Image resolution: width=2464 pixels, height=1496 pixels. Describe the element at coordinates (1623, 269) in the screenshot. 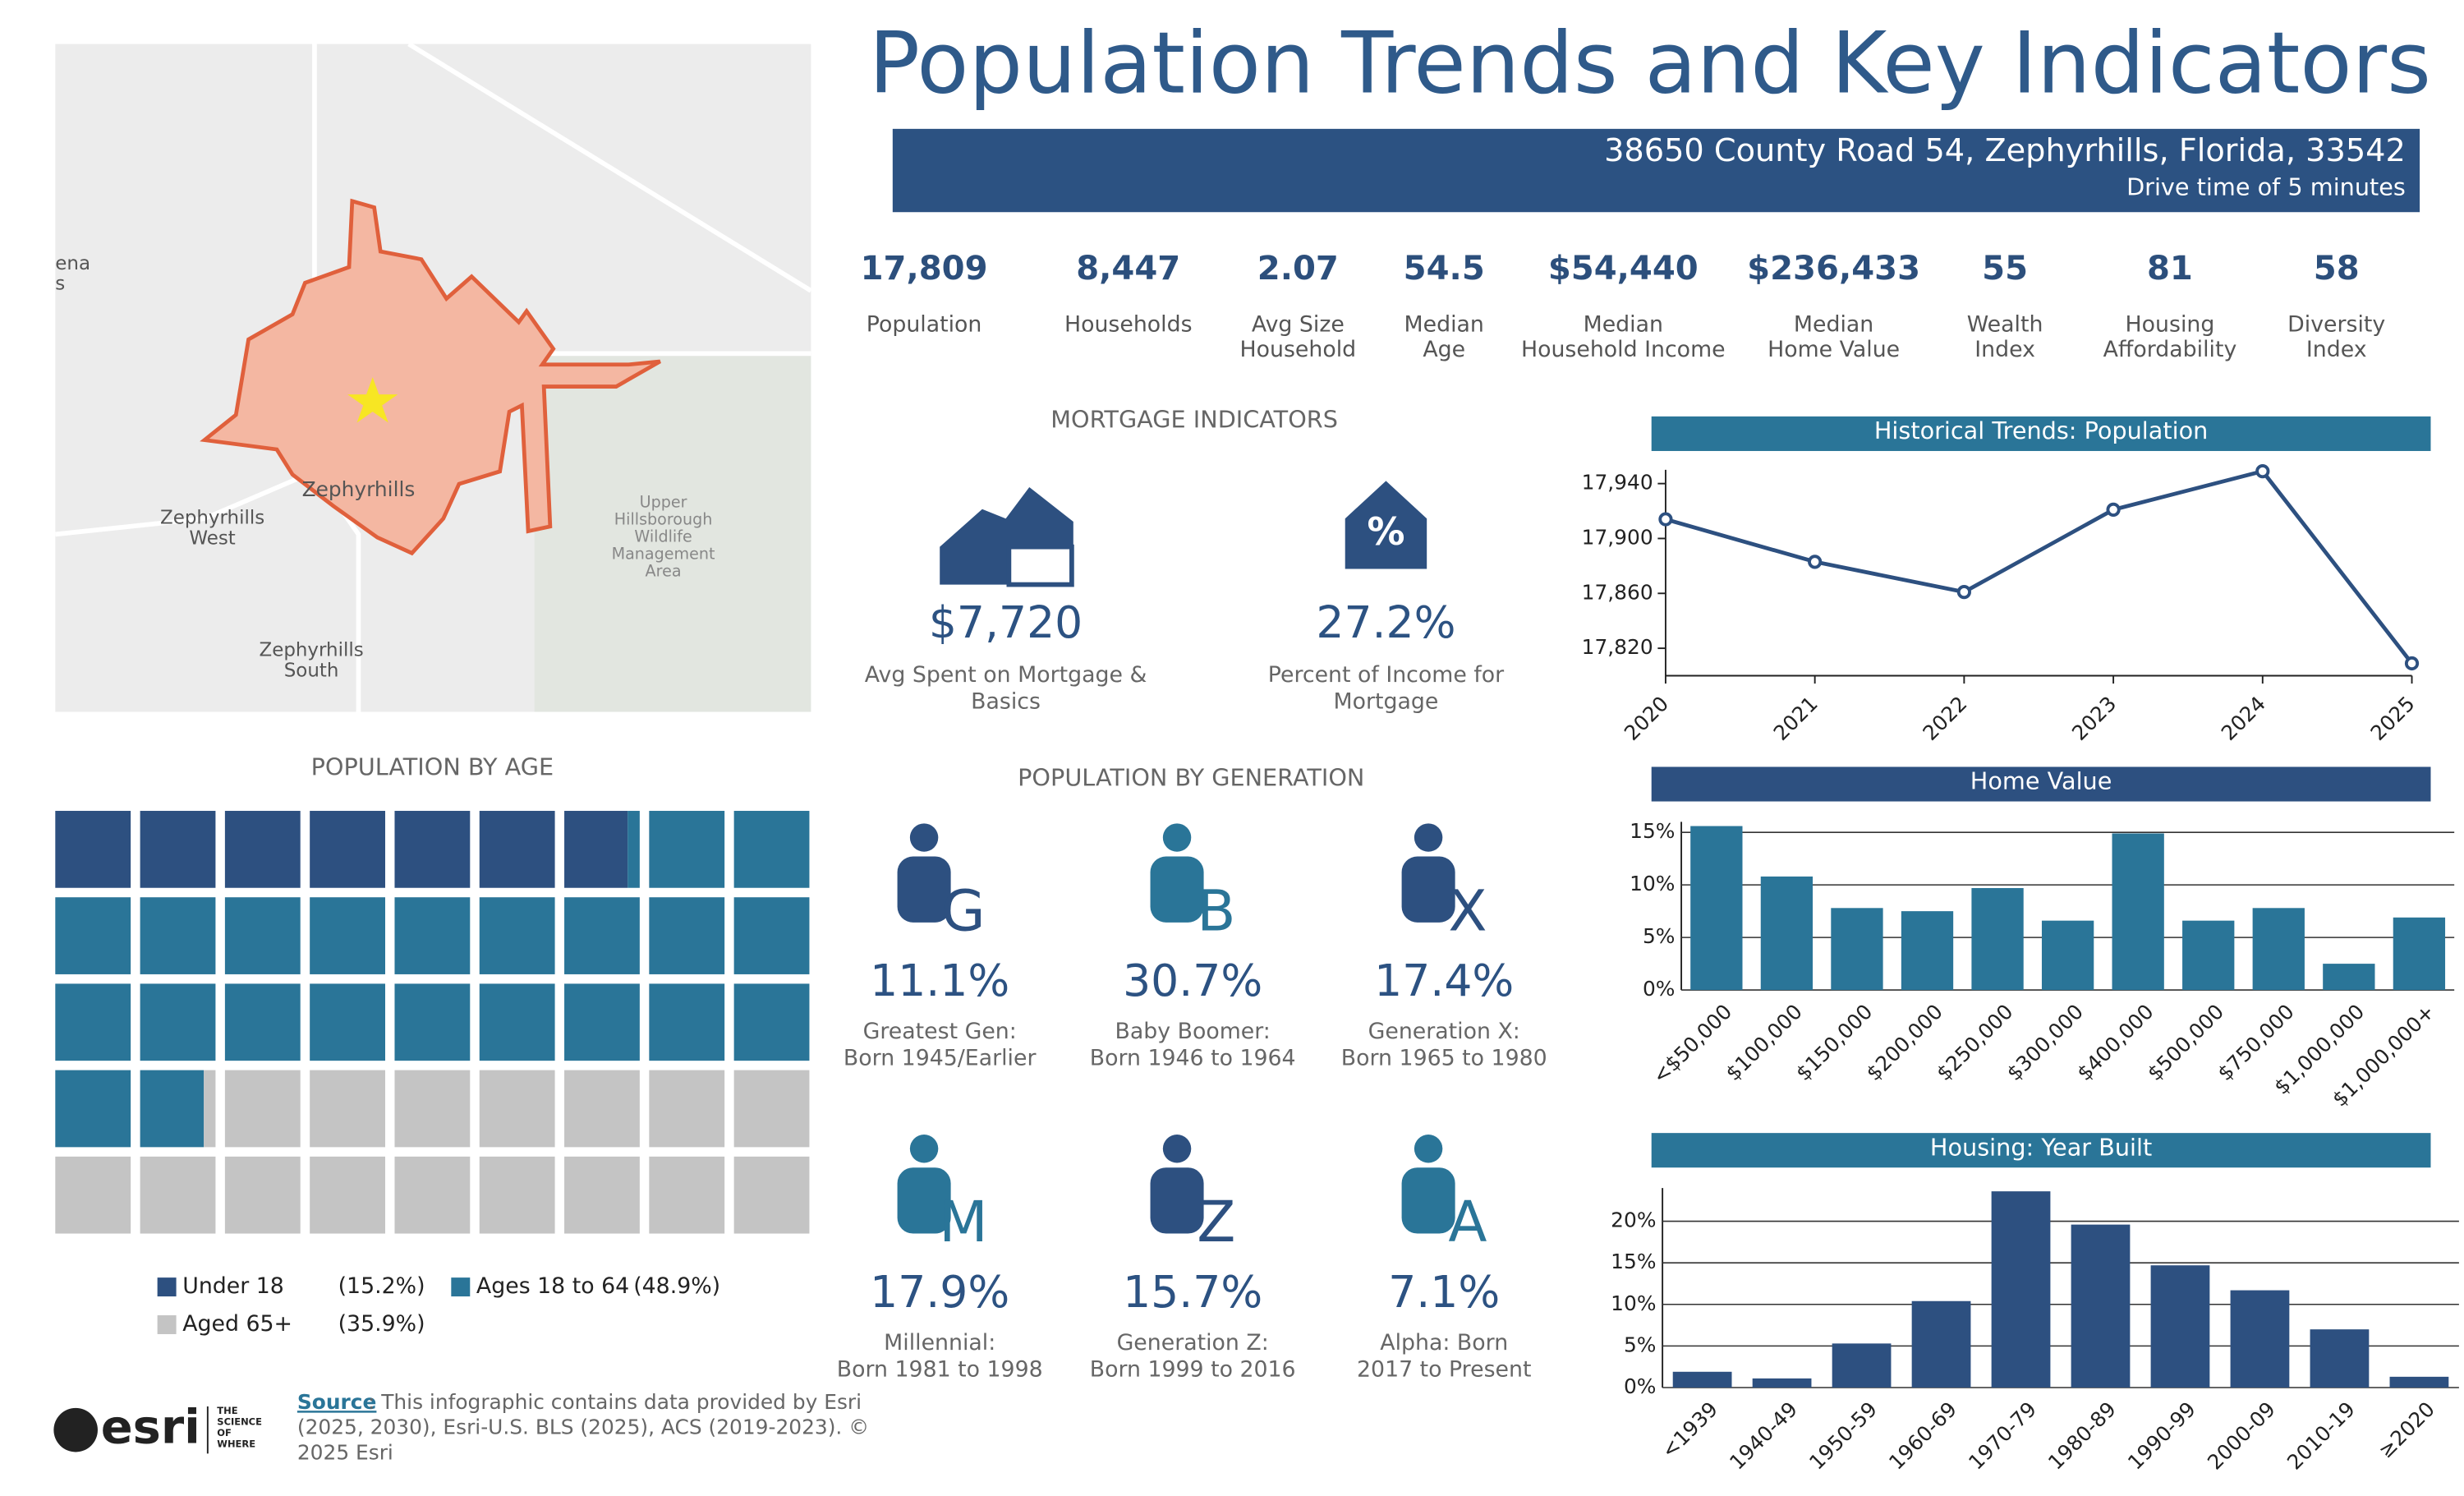

I see `kpi-value: $54,440` at that location.